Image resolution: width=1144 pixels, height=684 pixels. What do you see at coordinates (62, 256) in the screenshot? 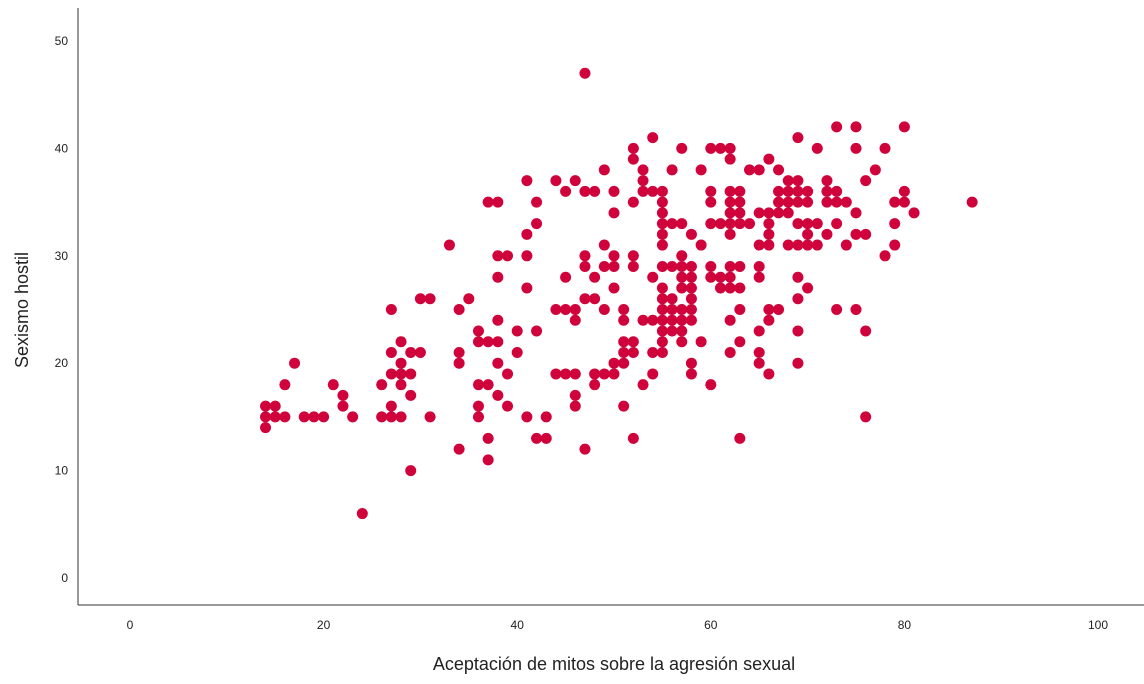
I see `y-tick-label: 30` at bounding box center [62, 256].